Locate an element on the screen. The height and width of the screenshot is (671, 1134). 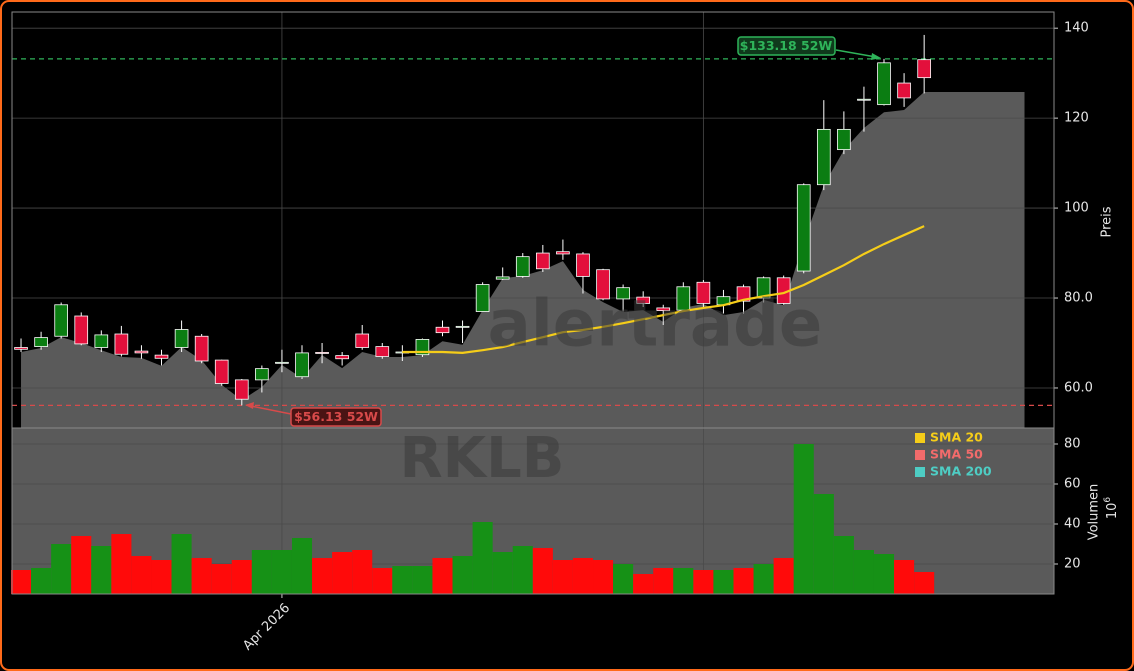
watermark-symbol: RKLB is located at coordinates (482, 458).